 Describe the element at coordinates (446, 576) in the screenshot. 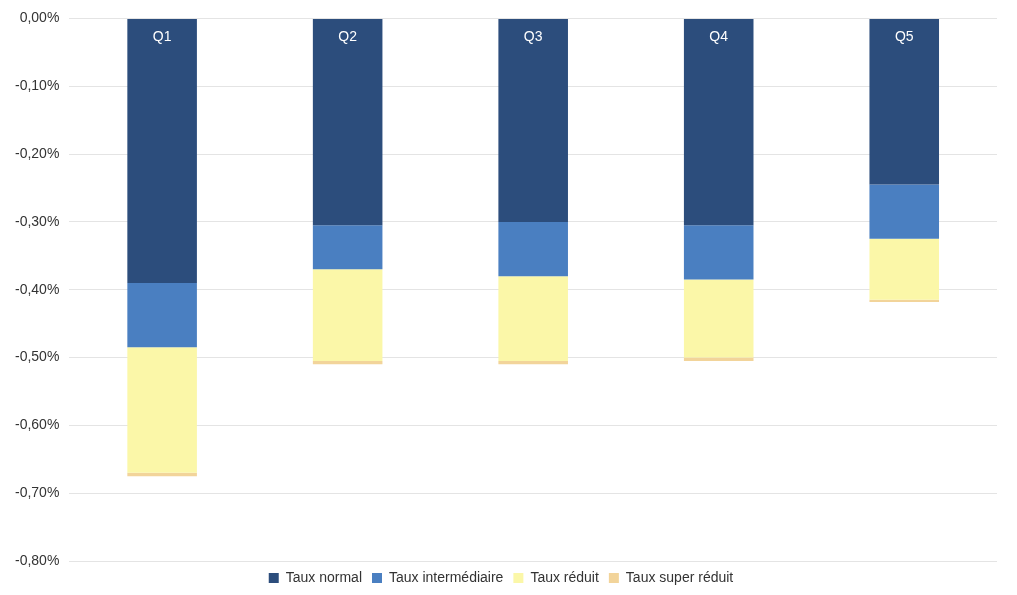

I see `legend-label: Taux intermédiaire` at that location.